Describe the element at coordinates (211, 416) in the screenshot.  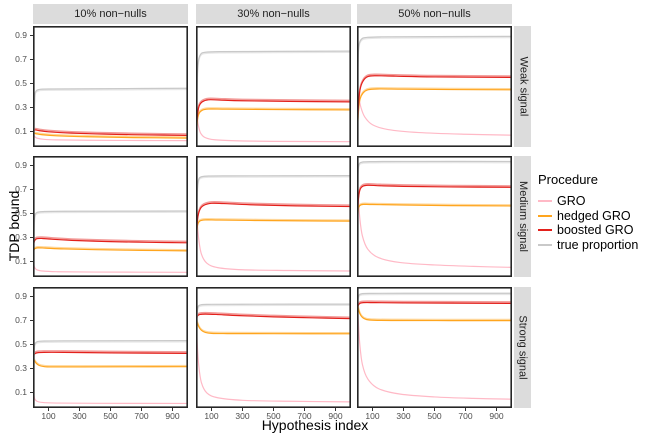
I see `x-tick-label: 100` at that location.